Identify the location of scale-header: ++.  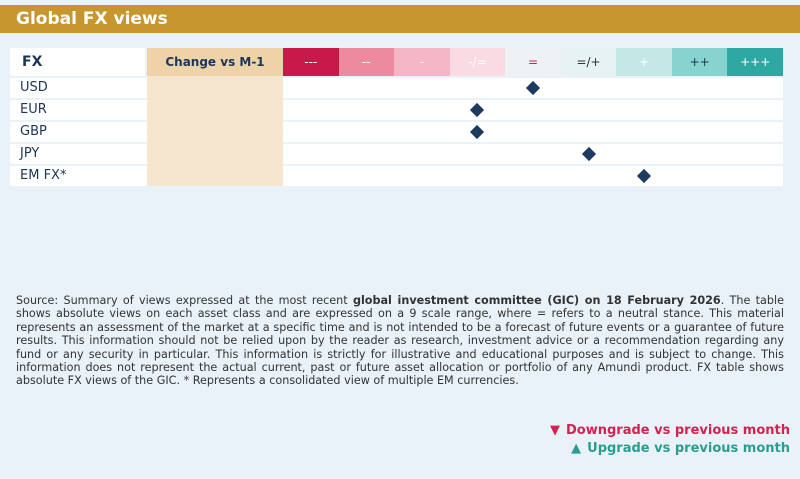
(699, 62).